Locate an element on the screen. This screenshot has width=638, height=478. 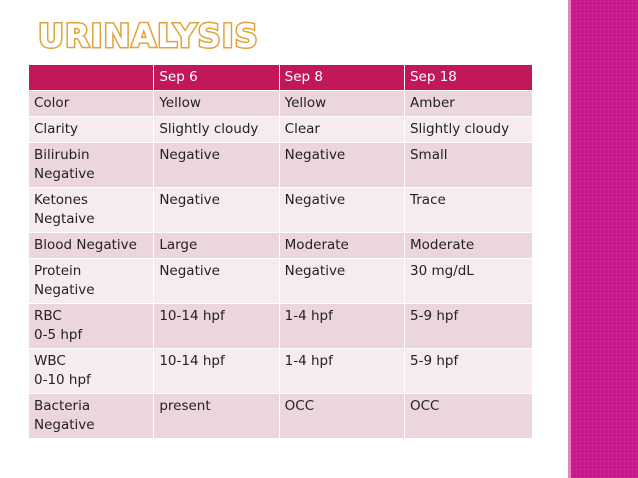
table-cell: Trace is located at coordinates (467, 210).